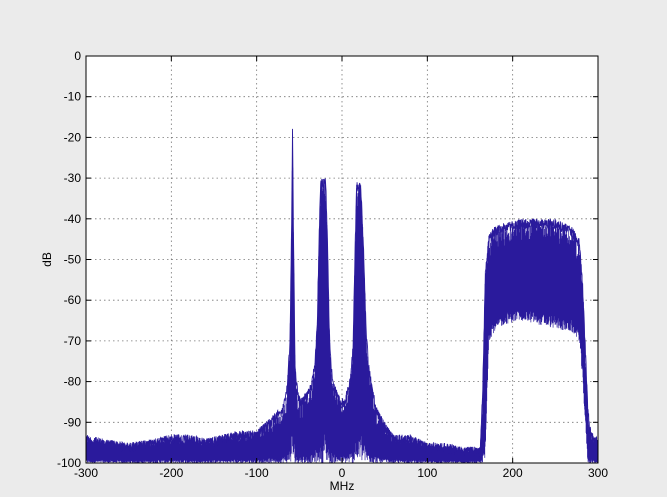 The image size is (667, 497). Describe the element at coordinates (73, 97) in the screenshot. I see `y-tick-label: -10` at that location.